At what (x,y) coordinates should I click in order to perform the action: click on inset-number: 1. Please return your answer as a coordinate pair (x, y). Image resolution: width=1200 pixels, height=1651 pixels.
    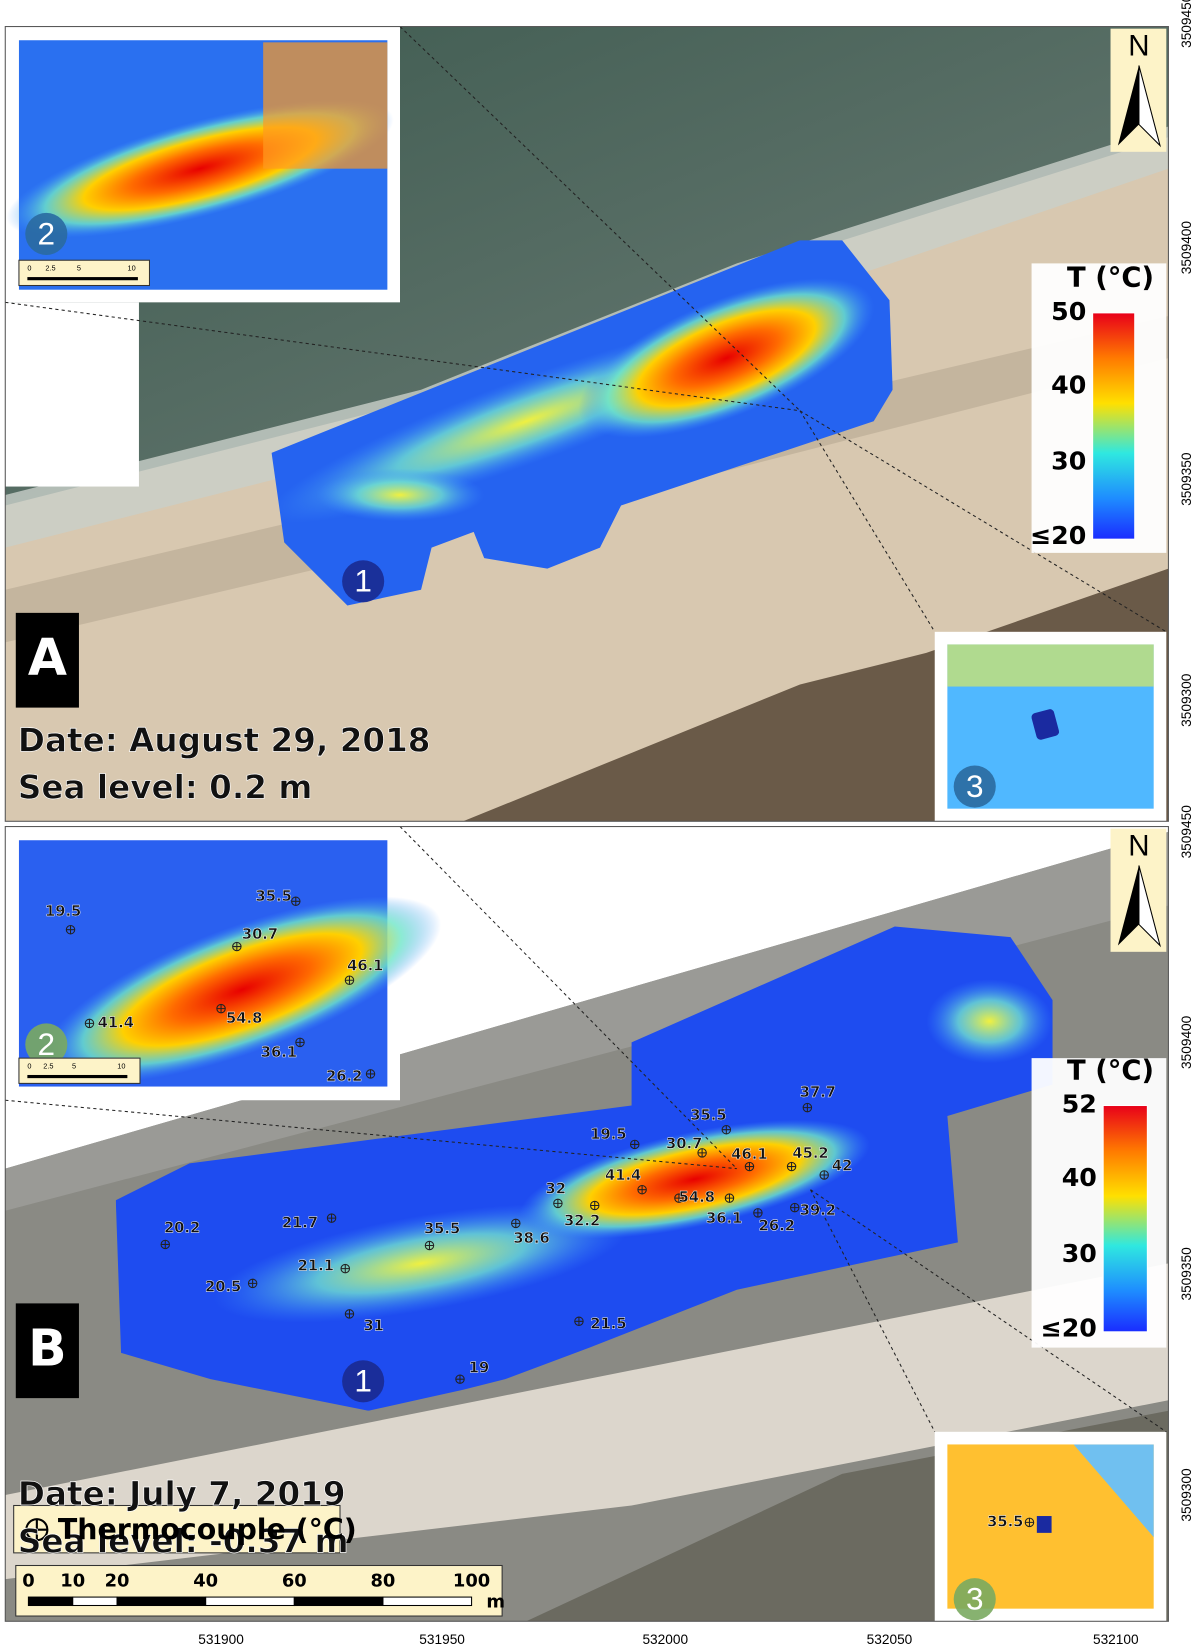
    Looking at the image, I should click on (363, 581).